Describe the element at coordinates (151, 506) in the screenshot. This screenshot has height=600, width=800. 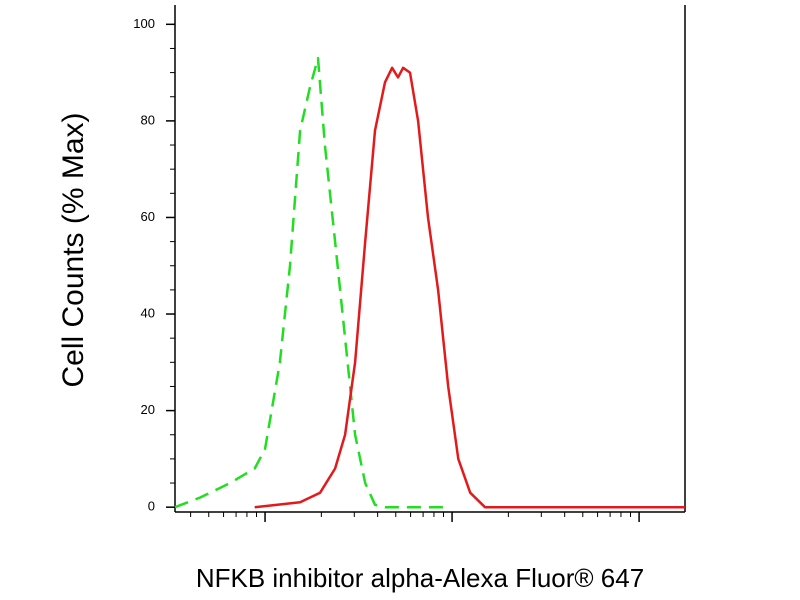
I see `y-tick-label: 0` at that location.